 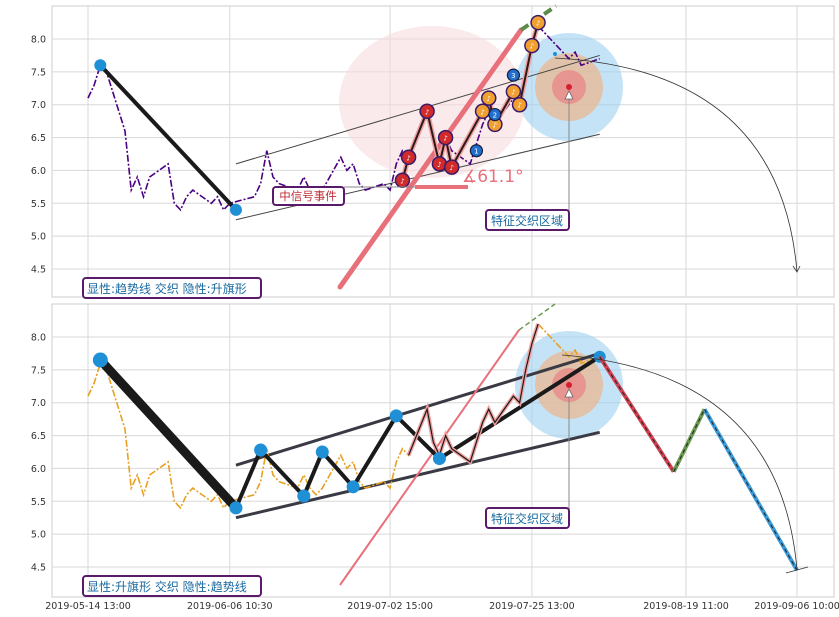 I want to click on numbered-marker-label: 2, so click(x=495, y=116).